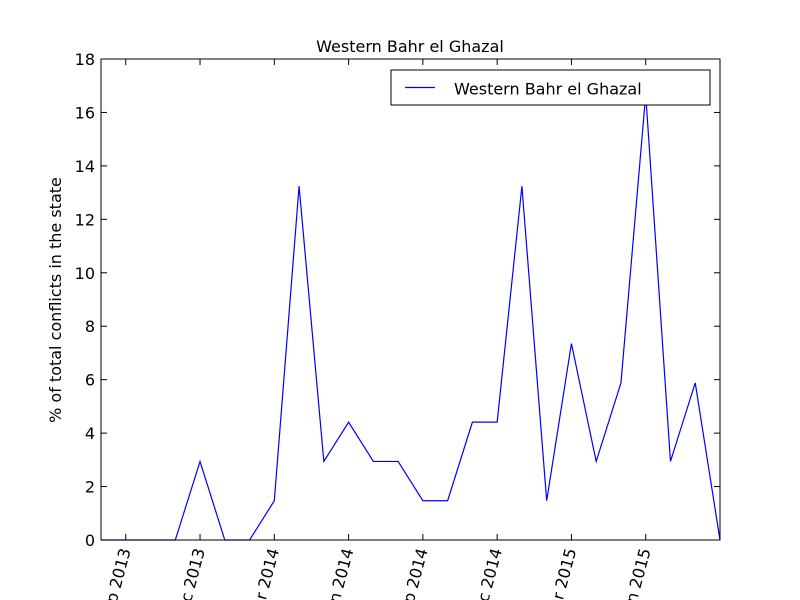 This screenshot has width=800, height=600. Describe the element at coordinates (85, 112) in the screenshot. I see `y-tick-label: 16` at that location.